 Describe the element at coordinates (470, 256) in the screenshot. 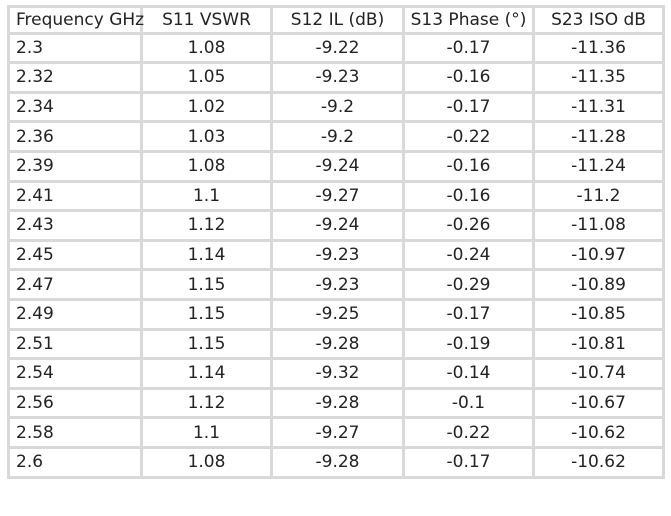

I see `cell-s13-phase: -0.24` at that location.